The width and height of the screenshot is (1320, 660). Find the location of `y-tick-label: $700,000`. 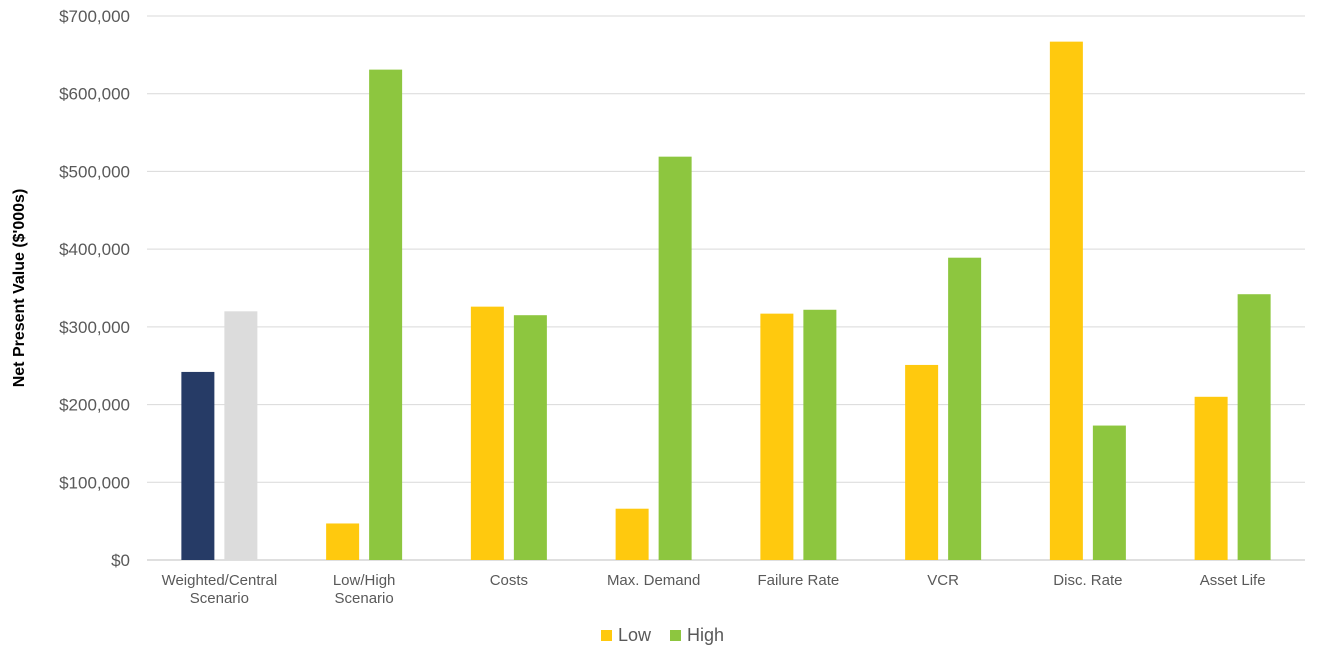

y-tick-label: $700,000 is located at coordinates (94, 16).